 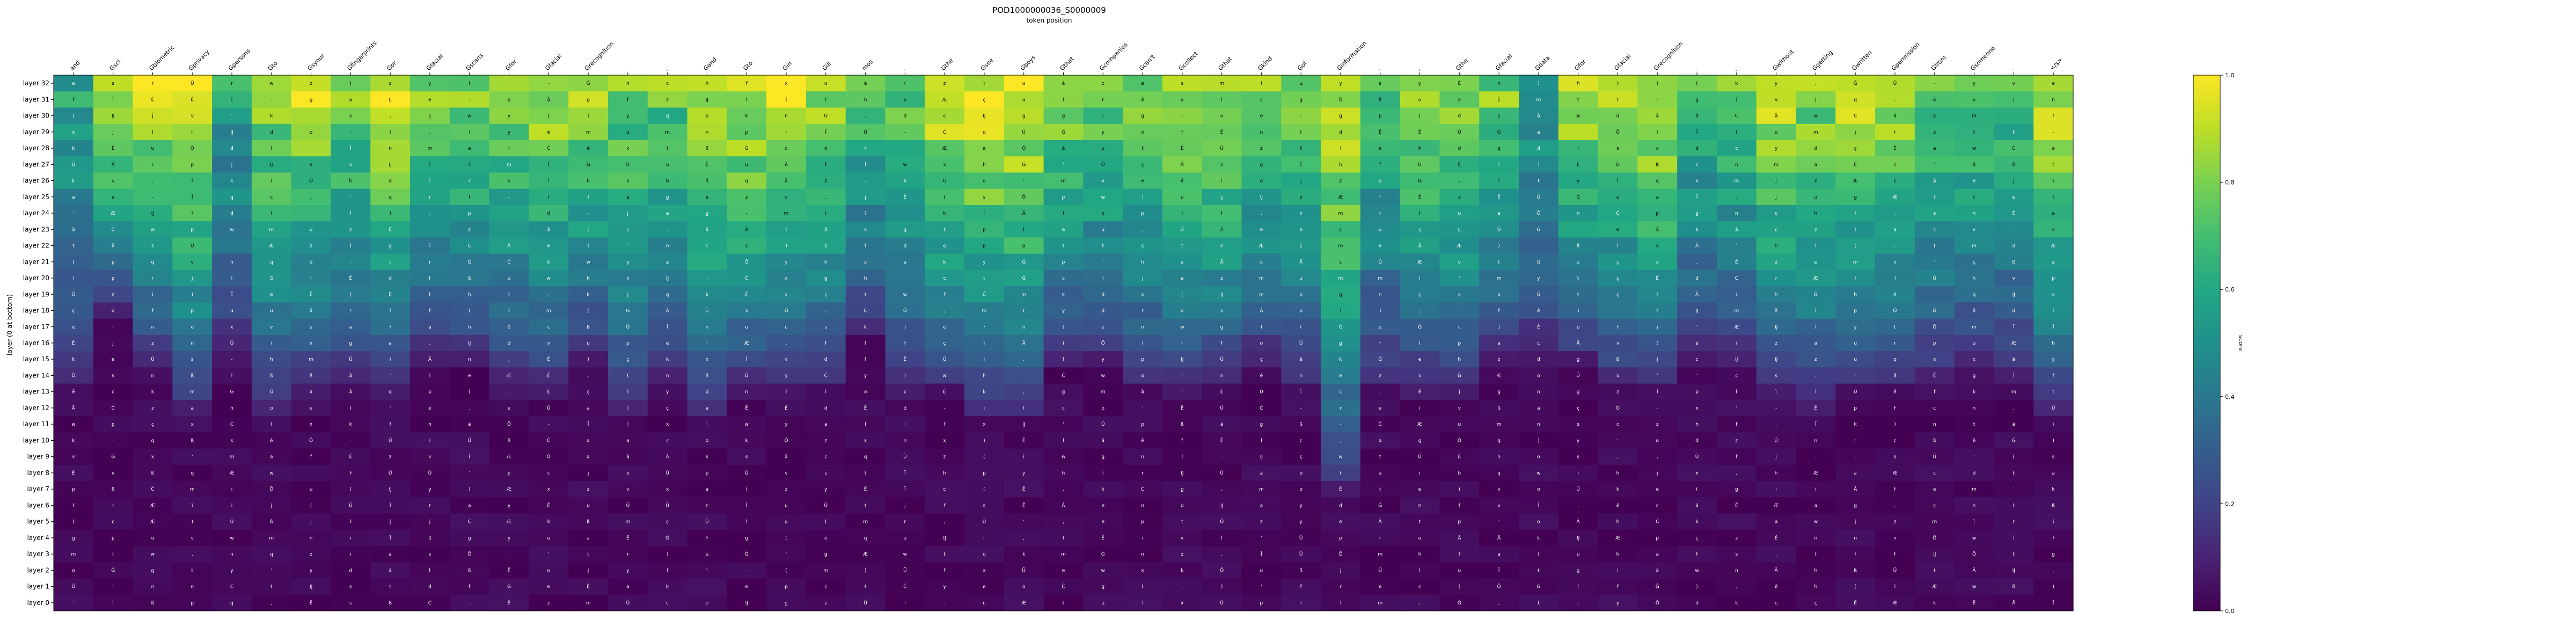 What do you see at coordinates (628, 182) in the screenshot?
I see `cell-token-label: s` at bounding box center [628, 182].